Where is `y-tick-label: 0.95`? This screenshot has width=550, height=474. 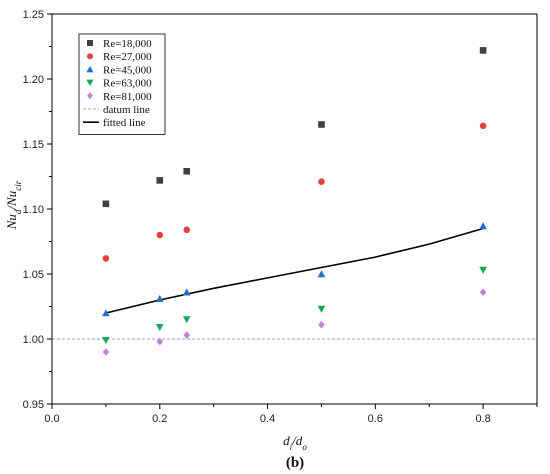 y-tick-label: 0.95 is located at coordinates (33, 405).